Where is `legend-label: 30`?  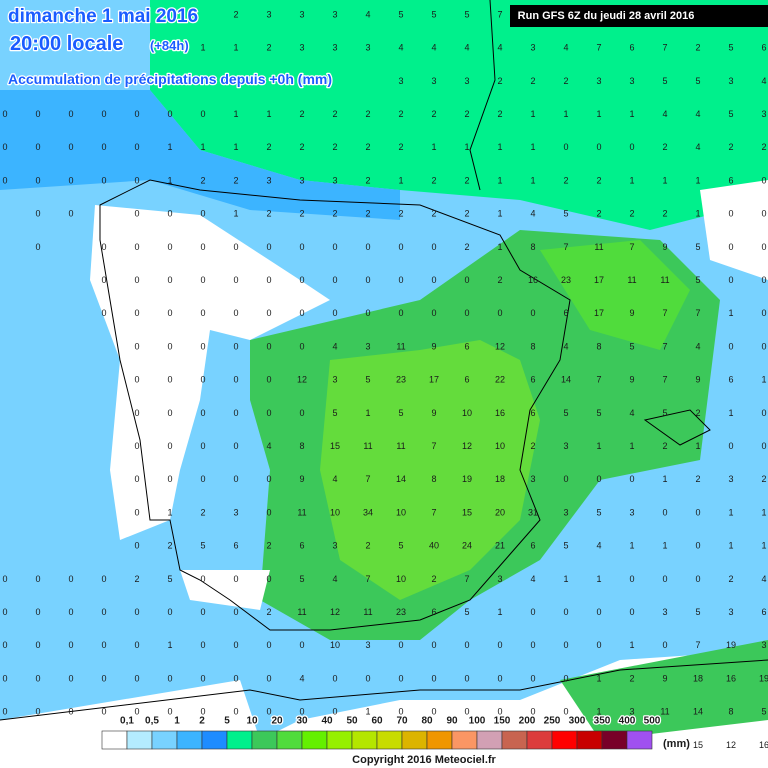
legend-label: 30 is located at coordinates (302, 721).